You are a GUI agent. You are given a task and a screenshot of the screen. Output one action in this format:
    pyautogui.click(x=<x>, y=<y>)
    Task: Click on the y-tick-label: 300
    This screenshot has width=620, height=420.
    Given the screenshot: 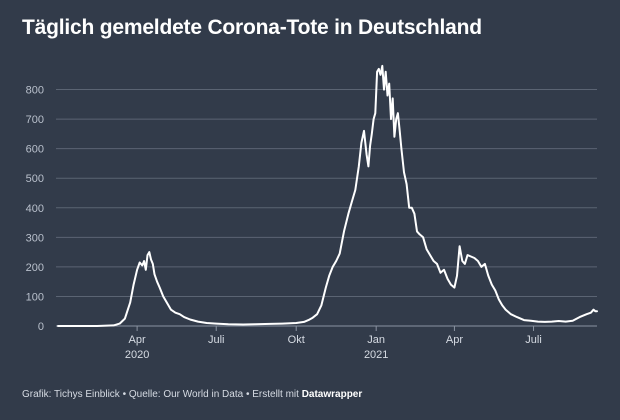 What is the action you would take?
    pyautogui.click(x=35, y=238)
    